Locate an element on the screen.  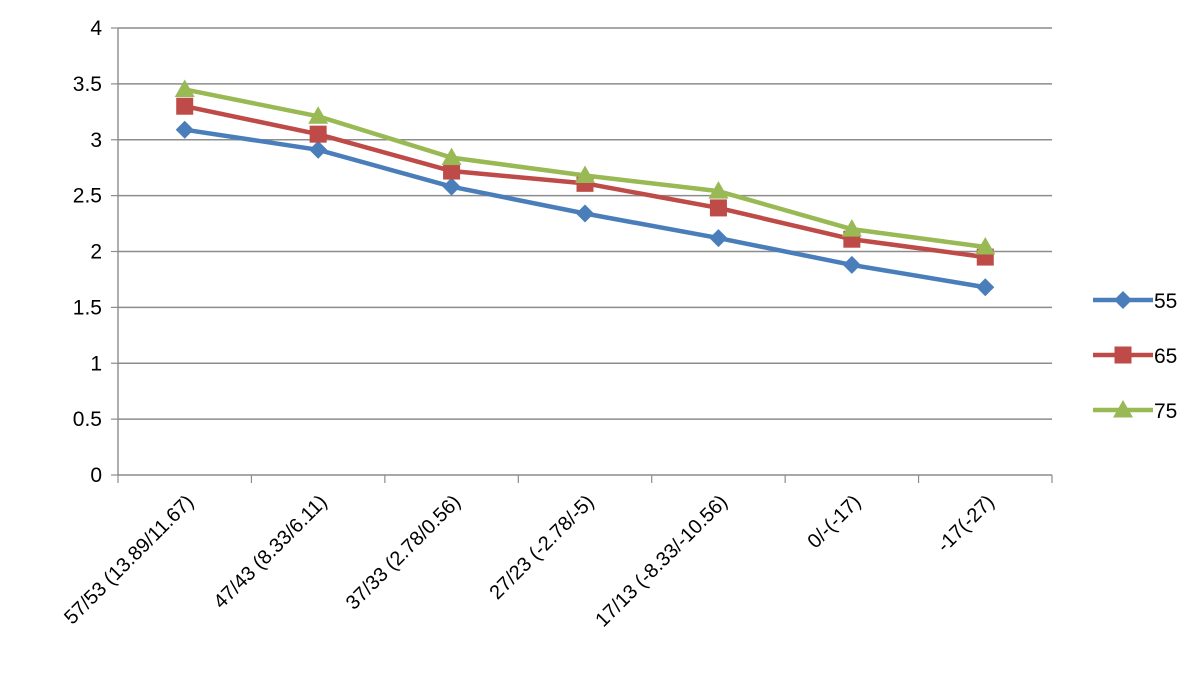
x-tick-label: -17(-27) is located at coordinates (966, 524).